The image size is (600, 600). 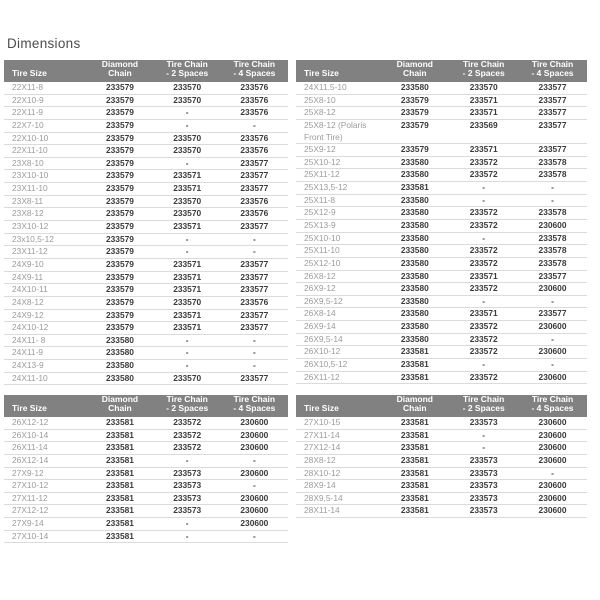 I want to click on tire-size-cell: 25X12-9, so click(x=320, y=212).